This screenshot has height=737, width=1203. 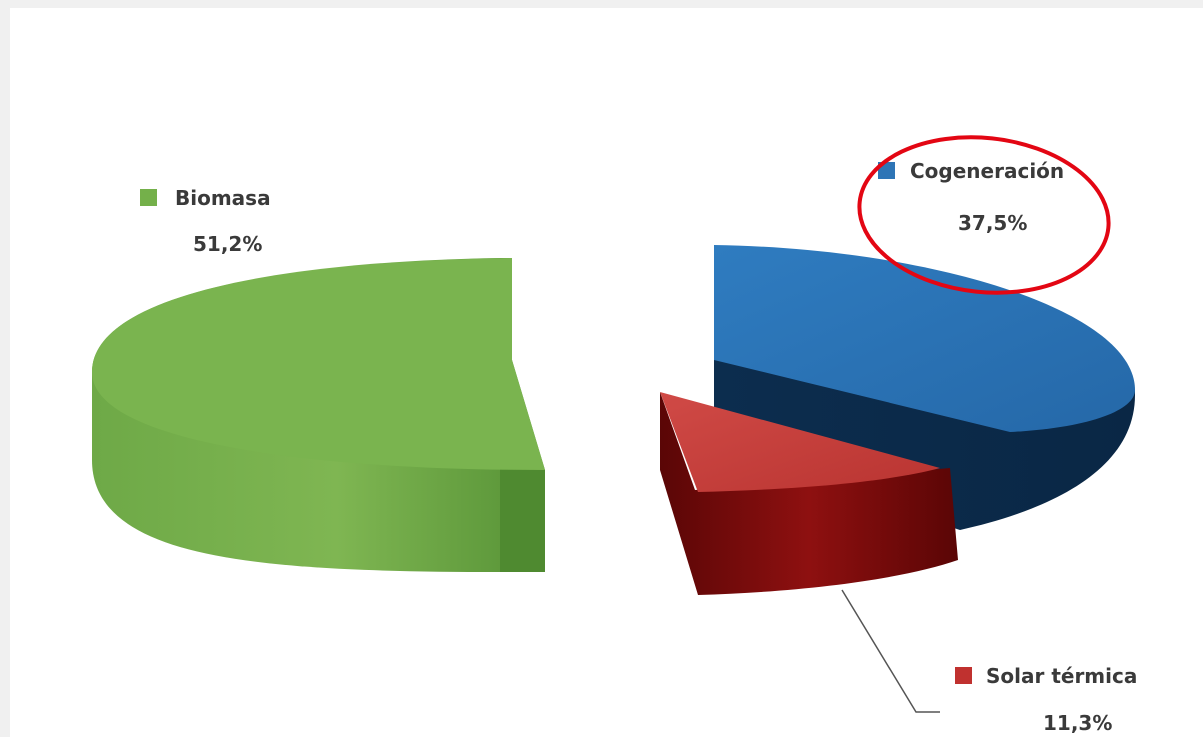 What do you see at coordinates (992, 223) in the screenshot?
I see `label-cogeneracion-value: 37,5%` at bounding box center [992, 223].